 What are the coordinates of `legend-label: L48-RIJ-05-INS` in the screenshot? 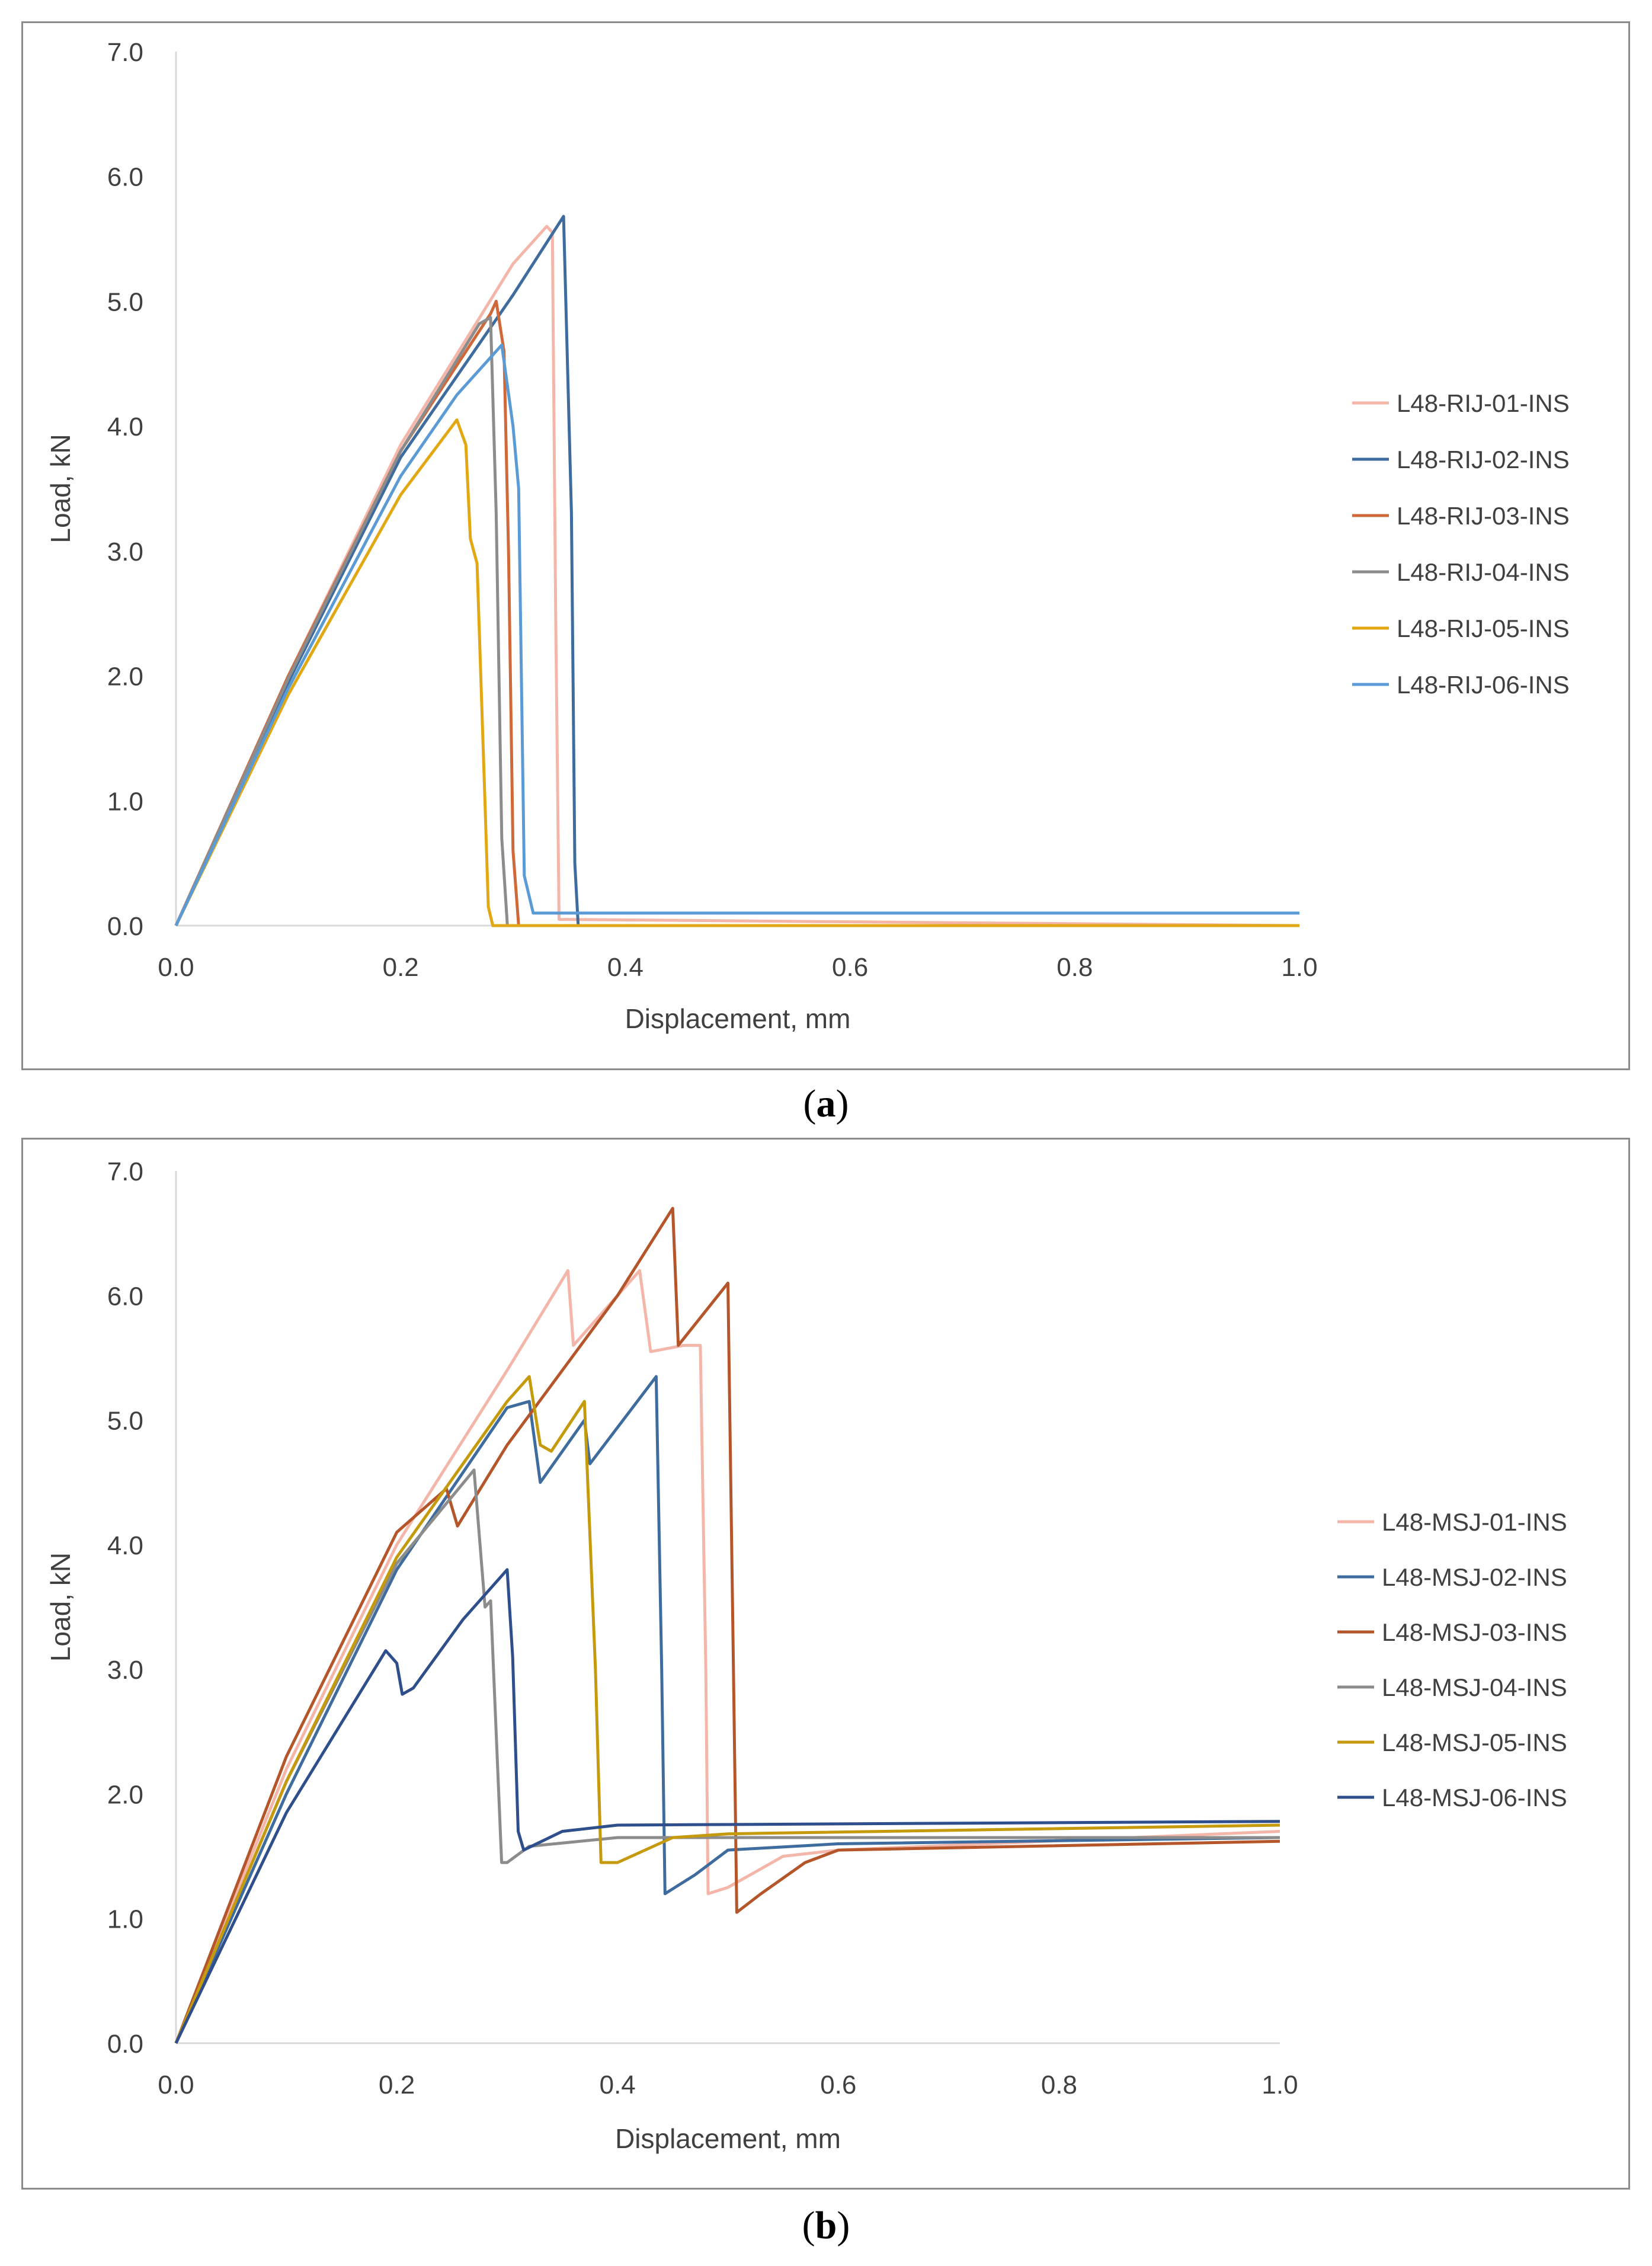 It's located at (1484, 628).